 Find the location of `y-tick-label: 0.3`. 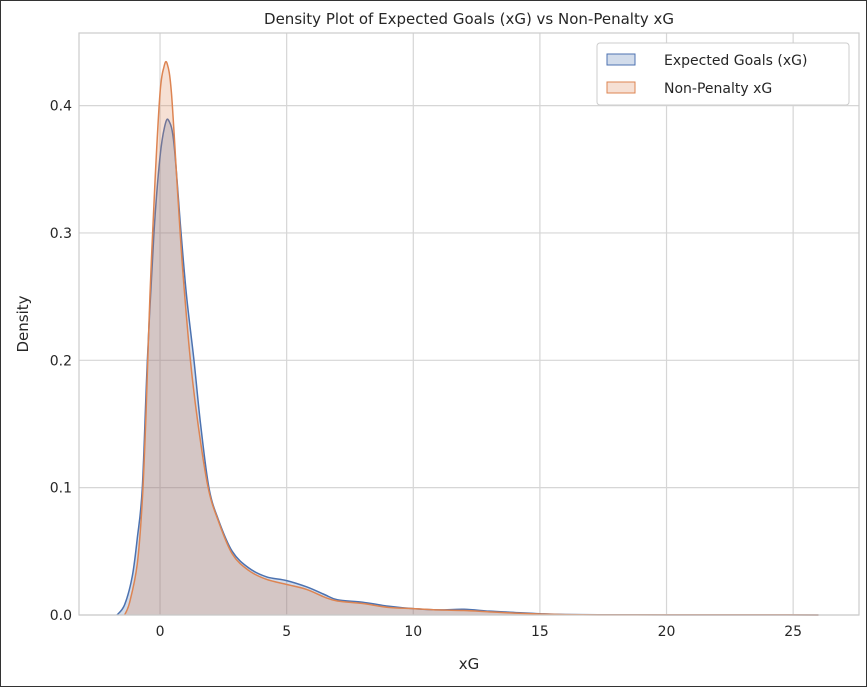

y-tick-label: 0.3 is located at coordinates (61, 234).